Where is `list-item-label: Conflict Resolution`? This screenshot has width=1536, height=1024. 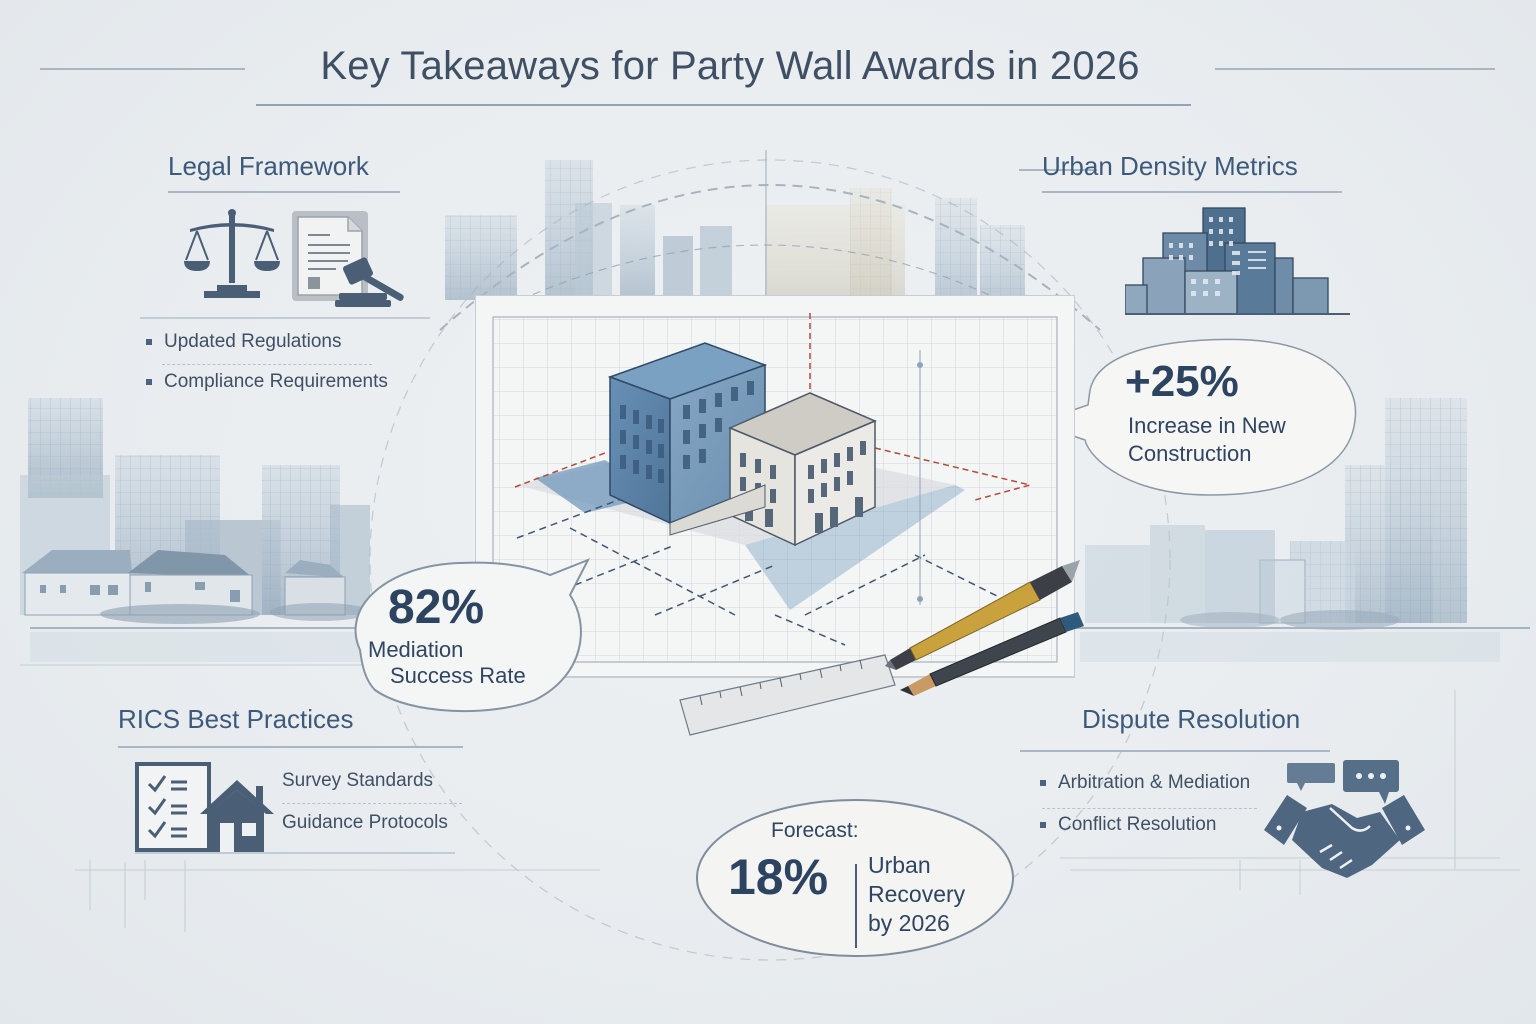
list-item-label: Conflict Resolution is located at coordinates (1137, 824).